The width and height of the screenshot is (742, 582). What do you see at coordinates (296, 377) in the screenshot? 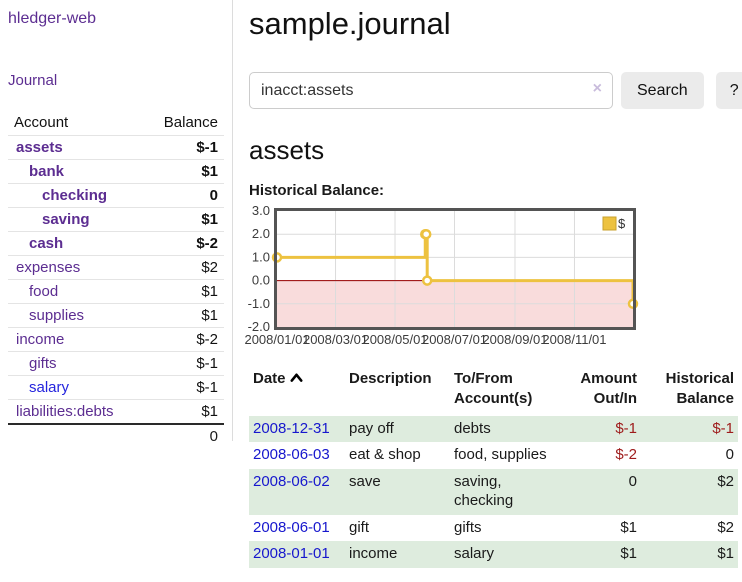
I see `sort-asc-icon` at bounding box center [296, 377].